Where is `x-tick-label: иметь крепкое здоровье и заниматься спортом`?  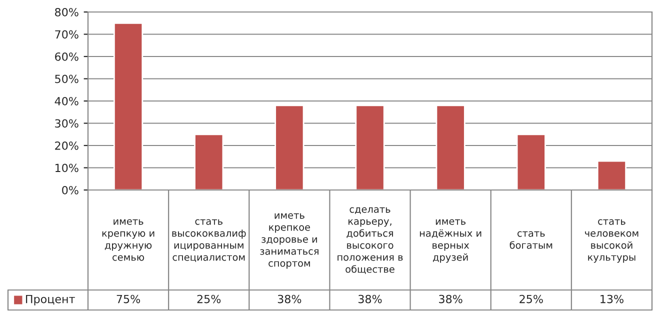
x-tick-label: иметь крепкое здоровье и заниматься спортом is located at coordinates (289, 241).